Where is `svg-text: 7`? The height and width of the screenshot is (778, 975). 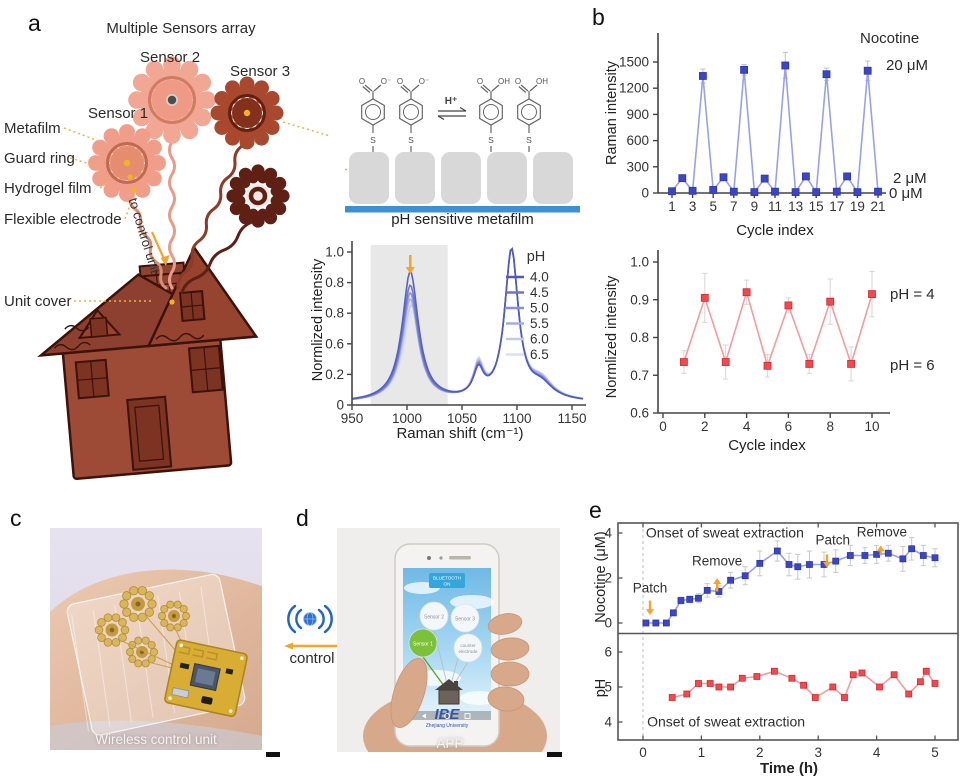
svg-text: 7 is located at coordinates (734, 206).